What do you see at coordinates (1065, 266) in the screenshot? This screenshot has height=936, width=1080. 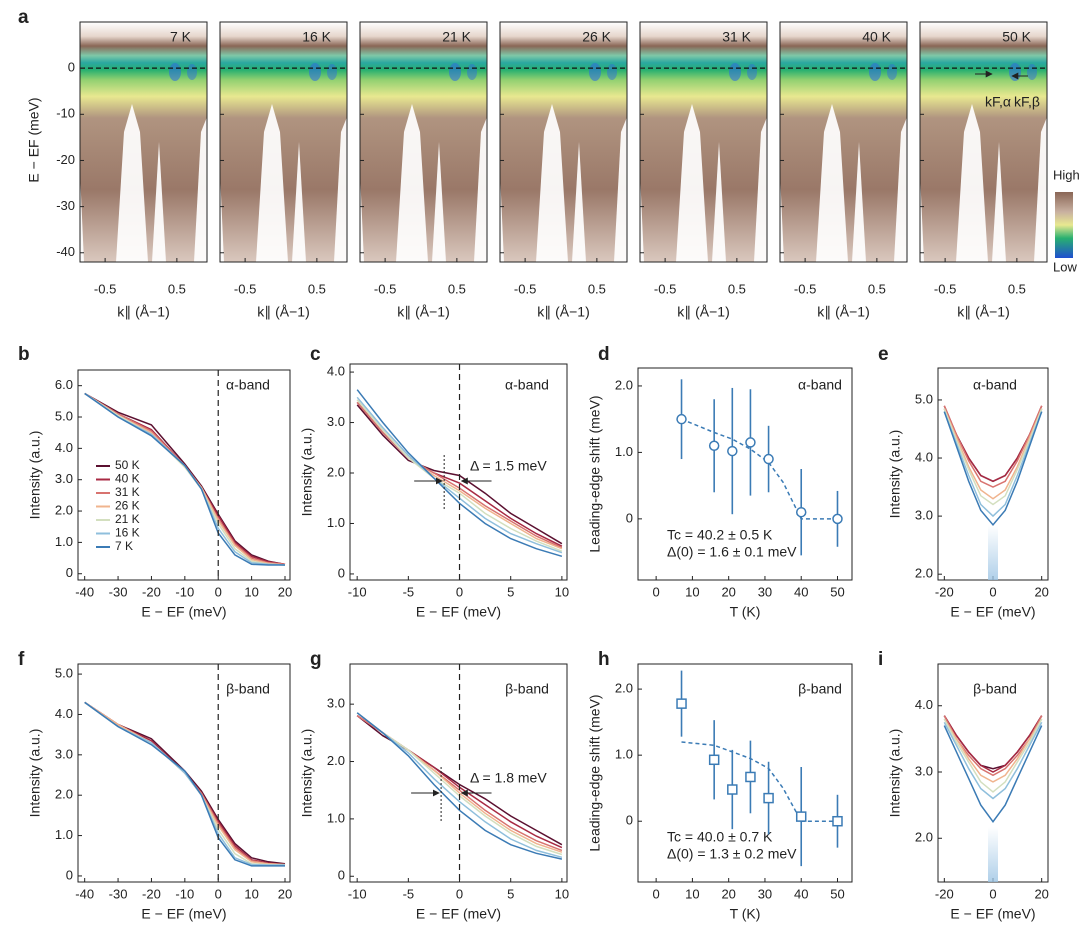 I see `colorbar-label: Low` at bounding box center [1065, 266].